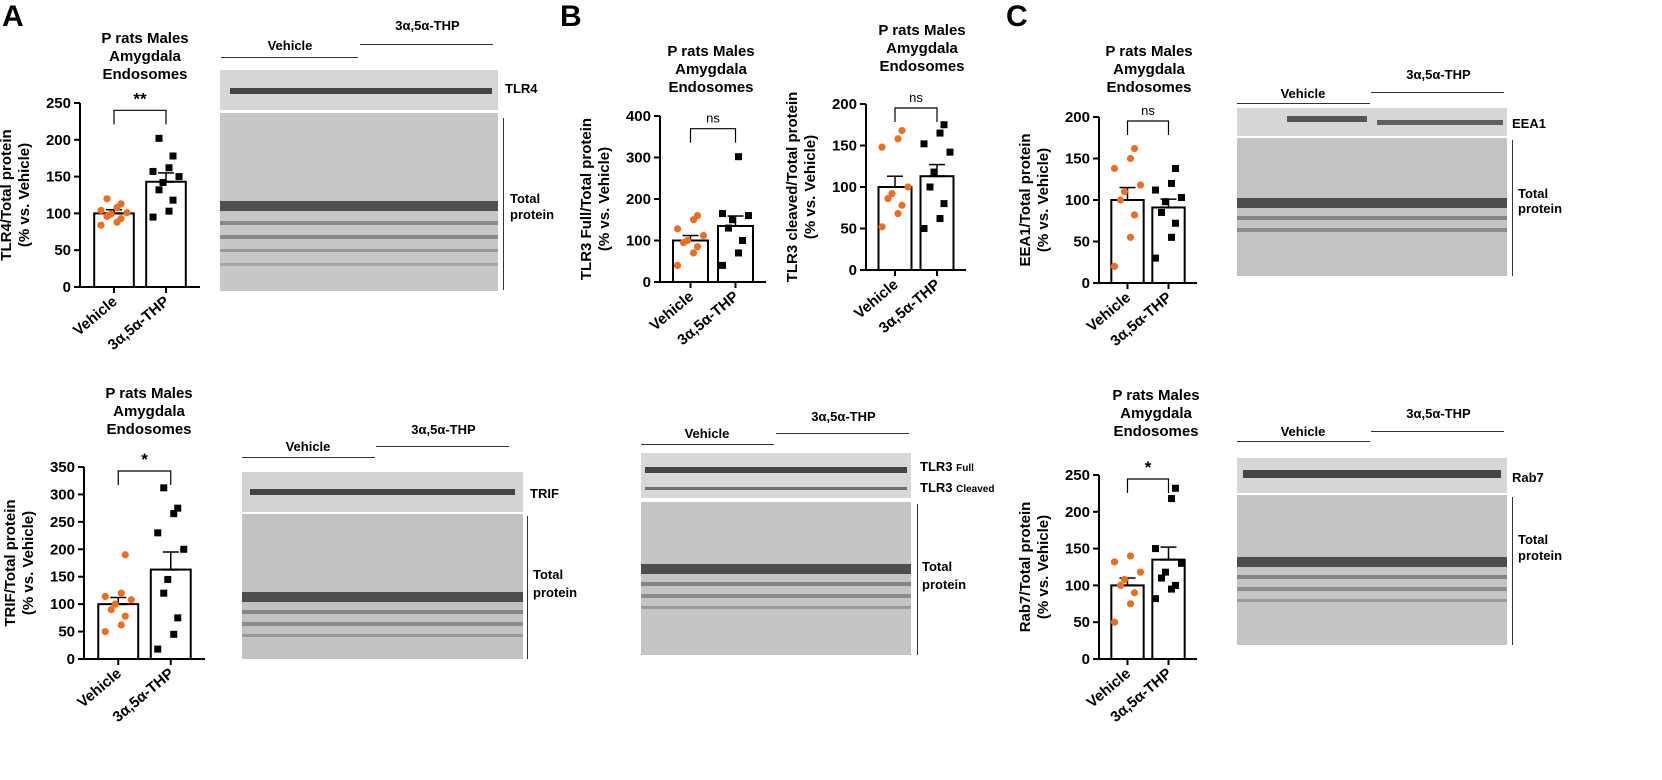 Image resolution: width=1662 pixels, height=780 pixels. What do you see at coordinates (10, 562) in the screenshot?
I see `y-axis-label: TRIF/Total protein` at bounding box center [10, 562].